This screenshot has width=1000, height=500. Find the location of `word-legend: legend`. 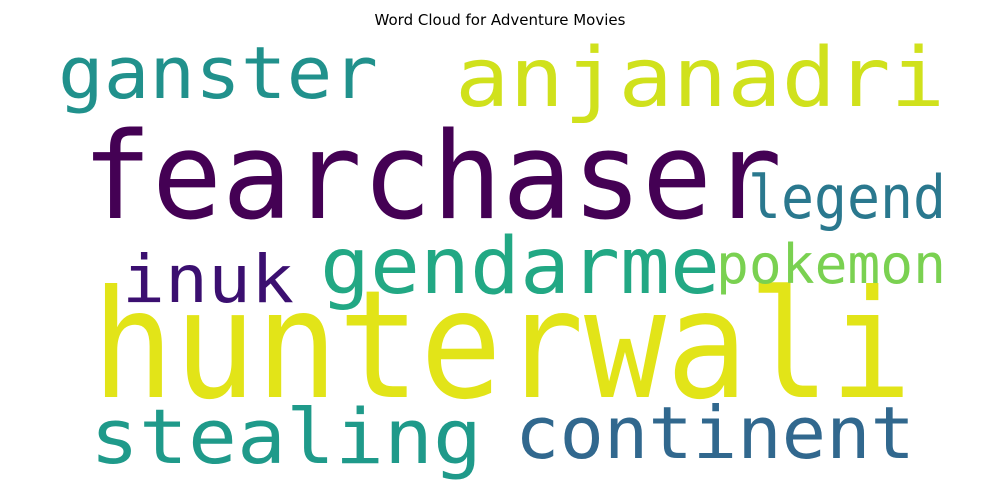

word-legend: legend is located at coordinates (847, 198).